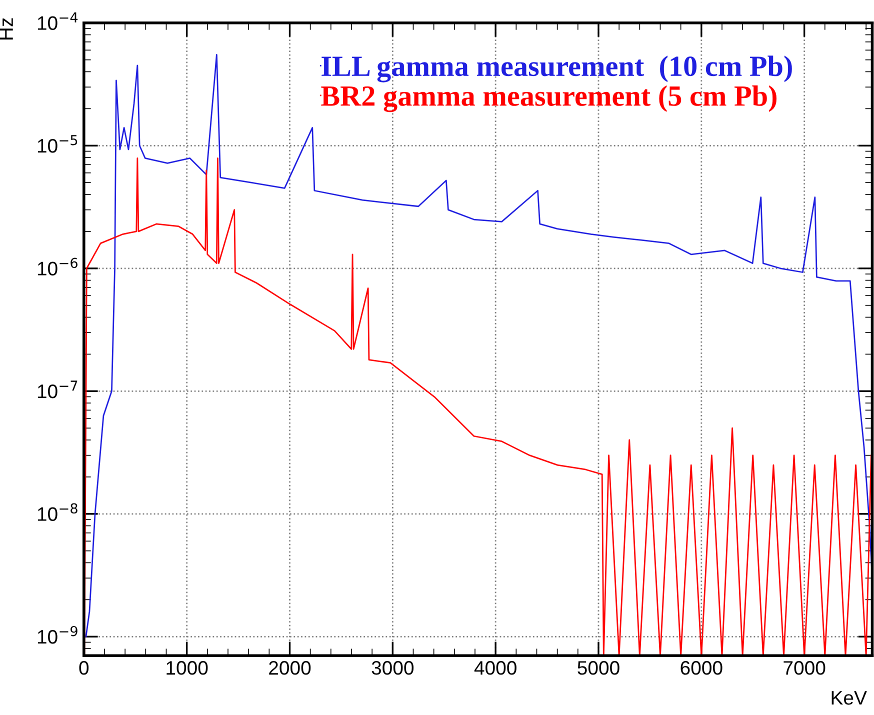 The height and width of the screenshot is (715, 874). Describe the element at coordinates (599, 668) in the screenshot. I see `x-tick-label: 5000` at that location.